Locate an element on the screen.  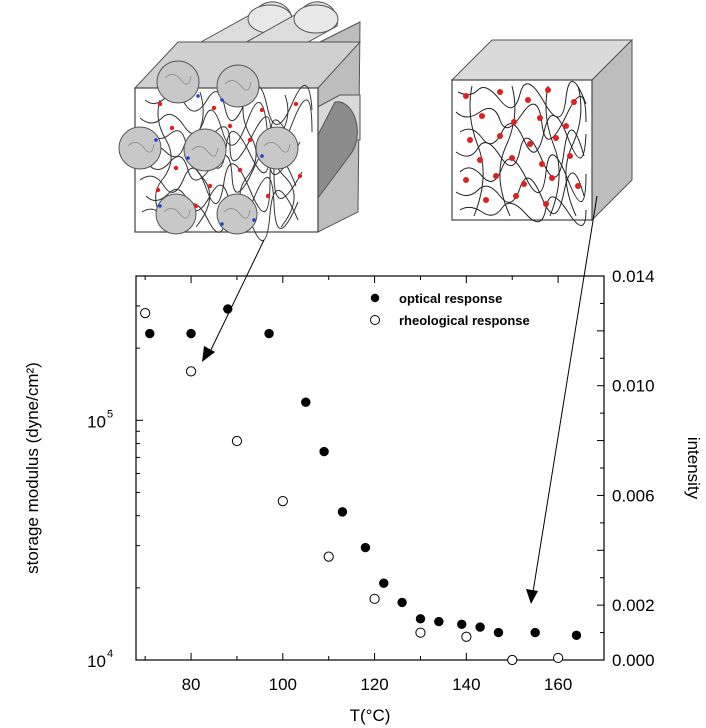
x-axis-label: T(°C) is located at coordinates (370, 715).